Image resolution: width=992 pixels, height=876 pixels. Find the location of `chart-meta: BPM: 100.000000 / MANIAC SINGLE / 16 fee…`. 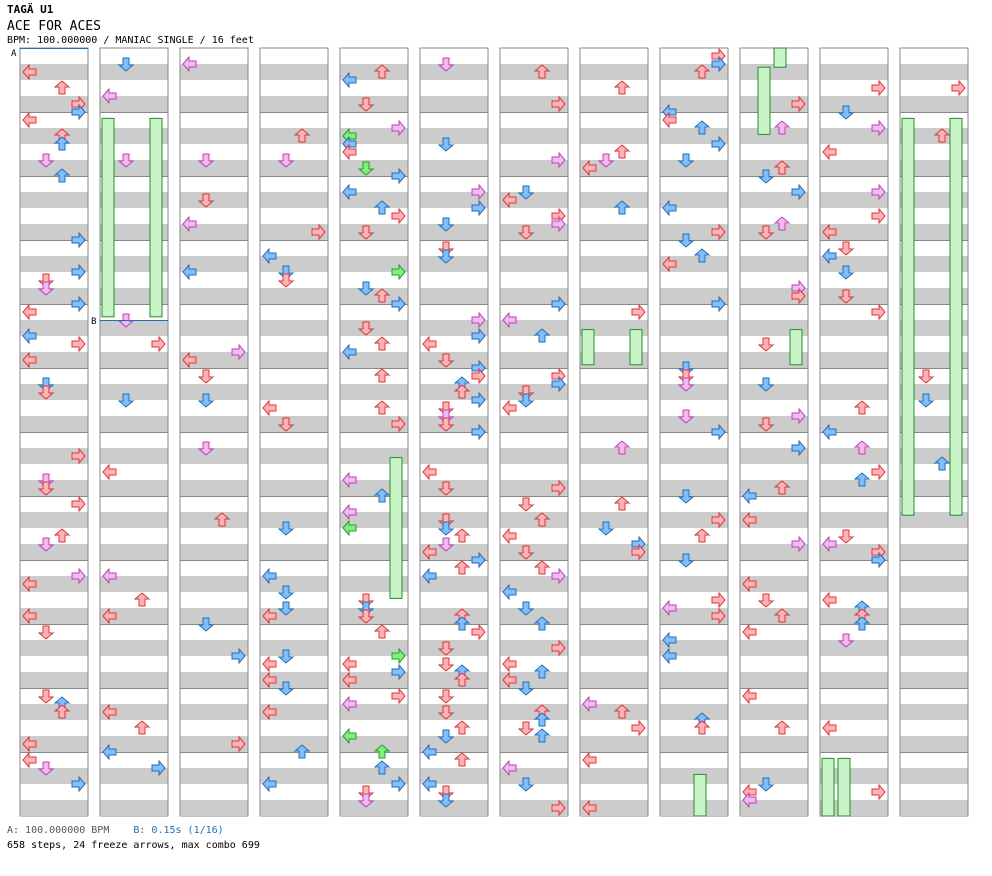

chart-meta: BPM: 100.000000 / MANIAC SINGLE / 16 fee… is located at coordinates (130, 40).